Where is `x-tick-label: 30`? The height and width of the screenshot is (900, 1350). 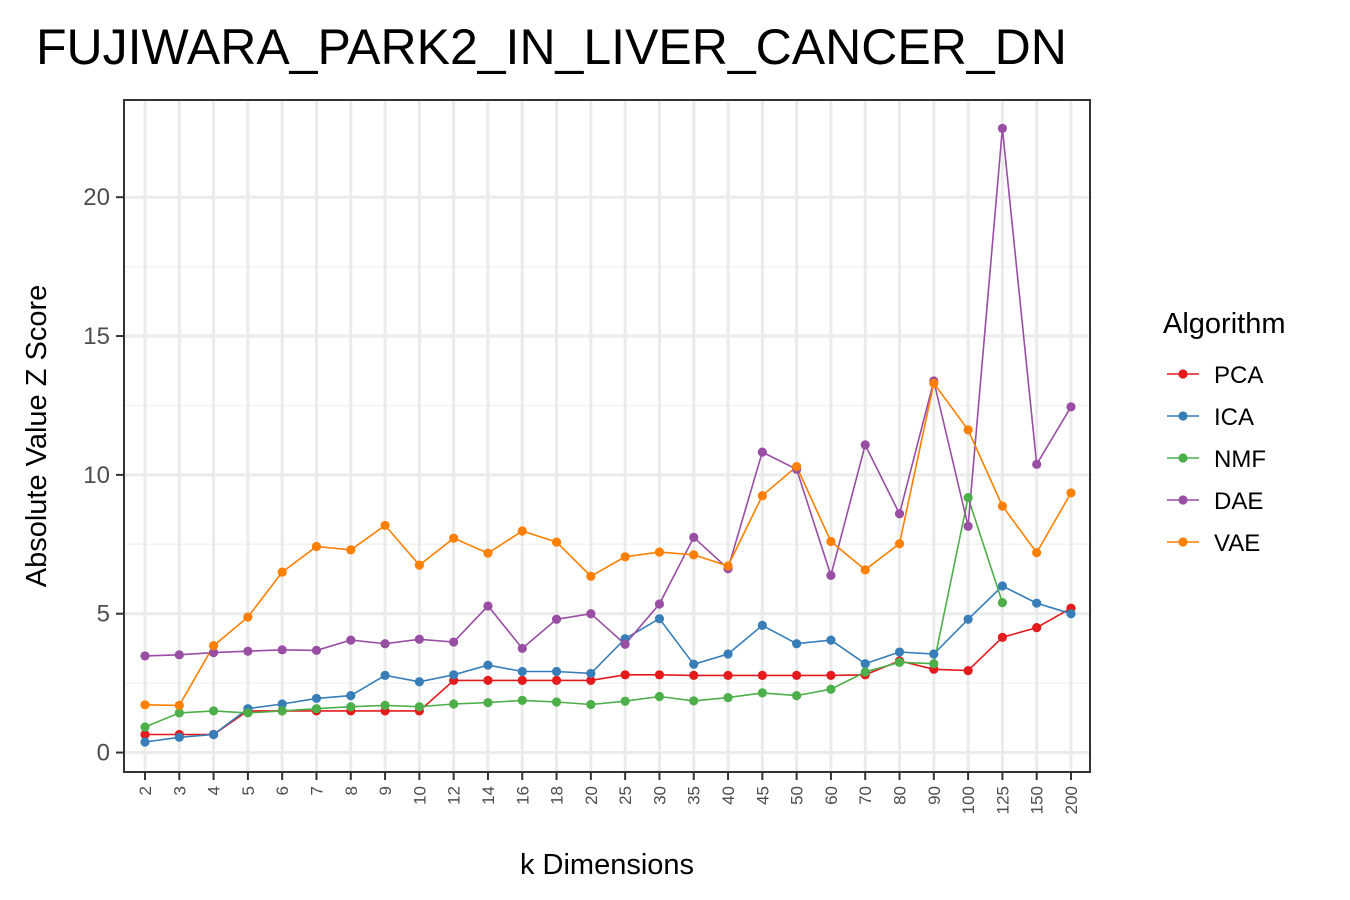
x-tick-label: 30 is located at coordinates (659, 795).